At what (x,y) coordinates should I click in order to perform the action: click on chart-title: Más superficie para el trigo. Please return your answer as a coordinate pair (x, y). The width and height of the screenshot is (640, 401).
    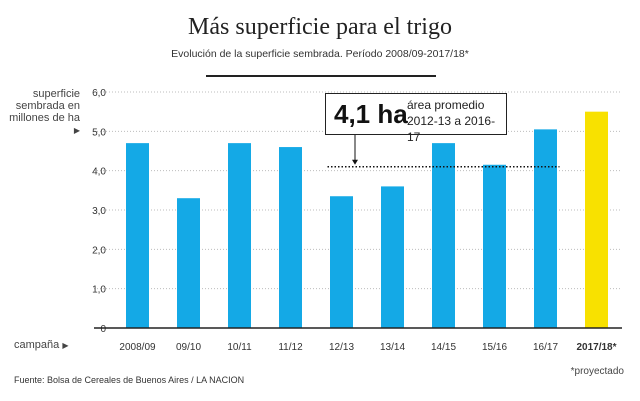
    Looking at the image, I should click on (320, 27).